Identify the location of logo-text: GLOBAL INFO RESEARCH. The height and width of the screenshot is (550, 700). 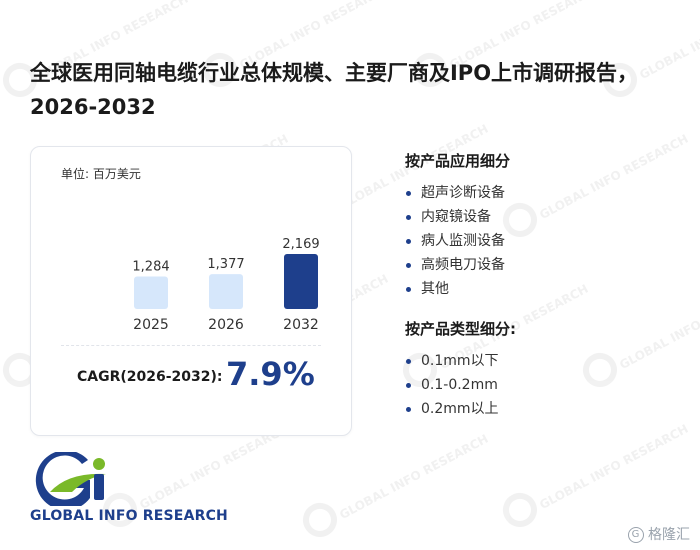
(129, 516).